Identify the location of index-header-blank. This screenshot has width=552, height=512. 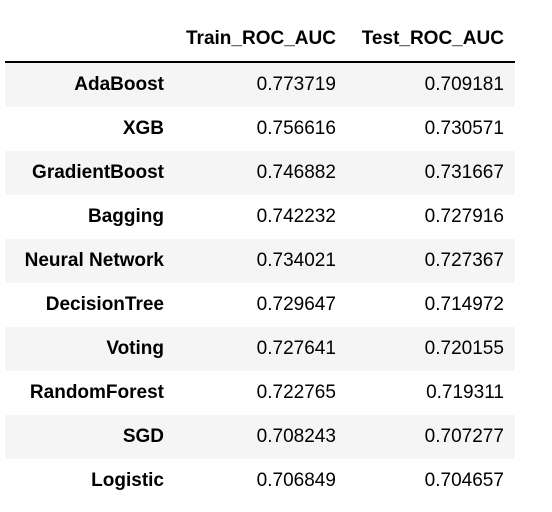
(90, 39).